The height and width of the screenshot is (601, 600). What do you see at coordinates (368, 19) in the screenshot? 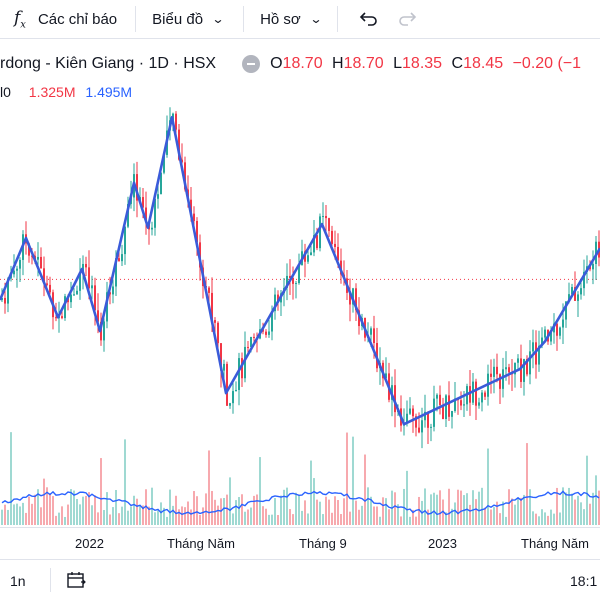
I see `undo-button` at bounding box center [368, 19].